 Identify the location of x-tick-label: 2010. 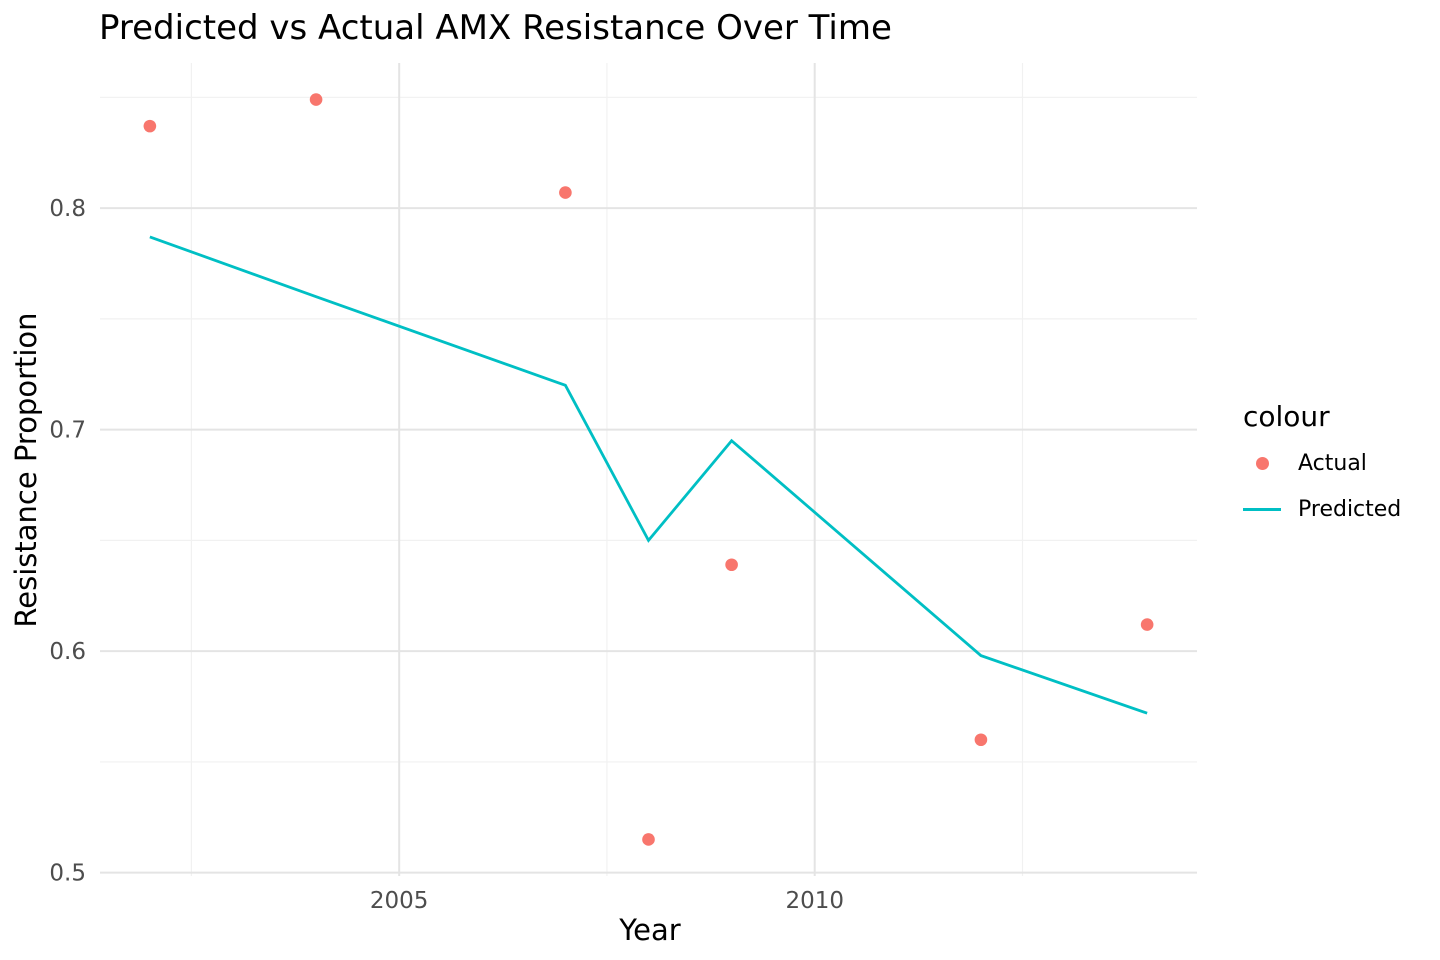
(814, 901).